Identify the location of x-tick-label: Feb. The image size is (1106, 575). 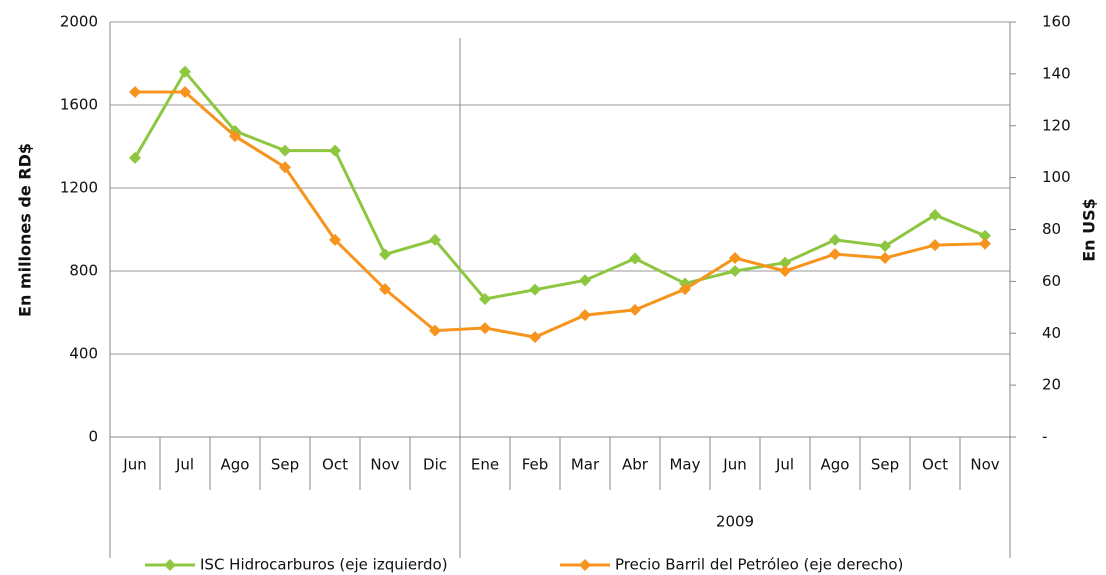
(535, 465).